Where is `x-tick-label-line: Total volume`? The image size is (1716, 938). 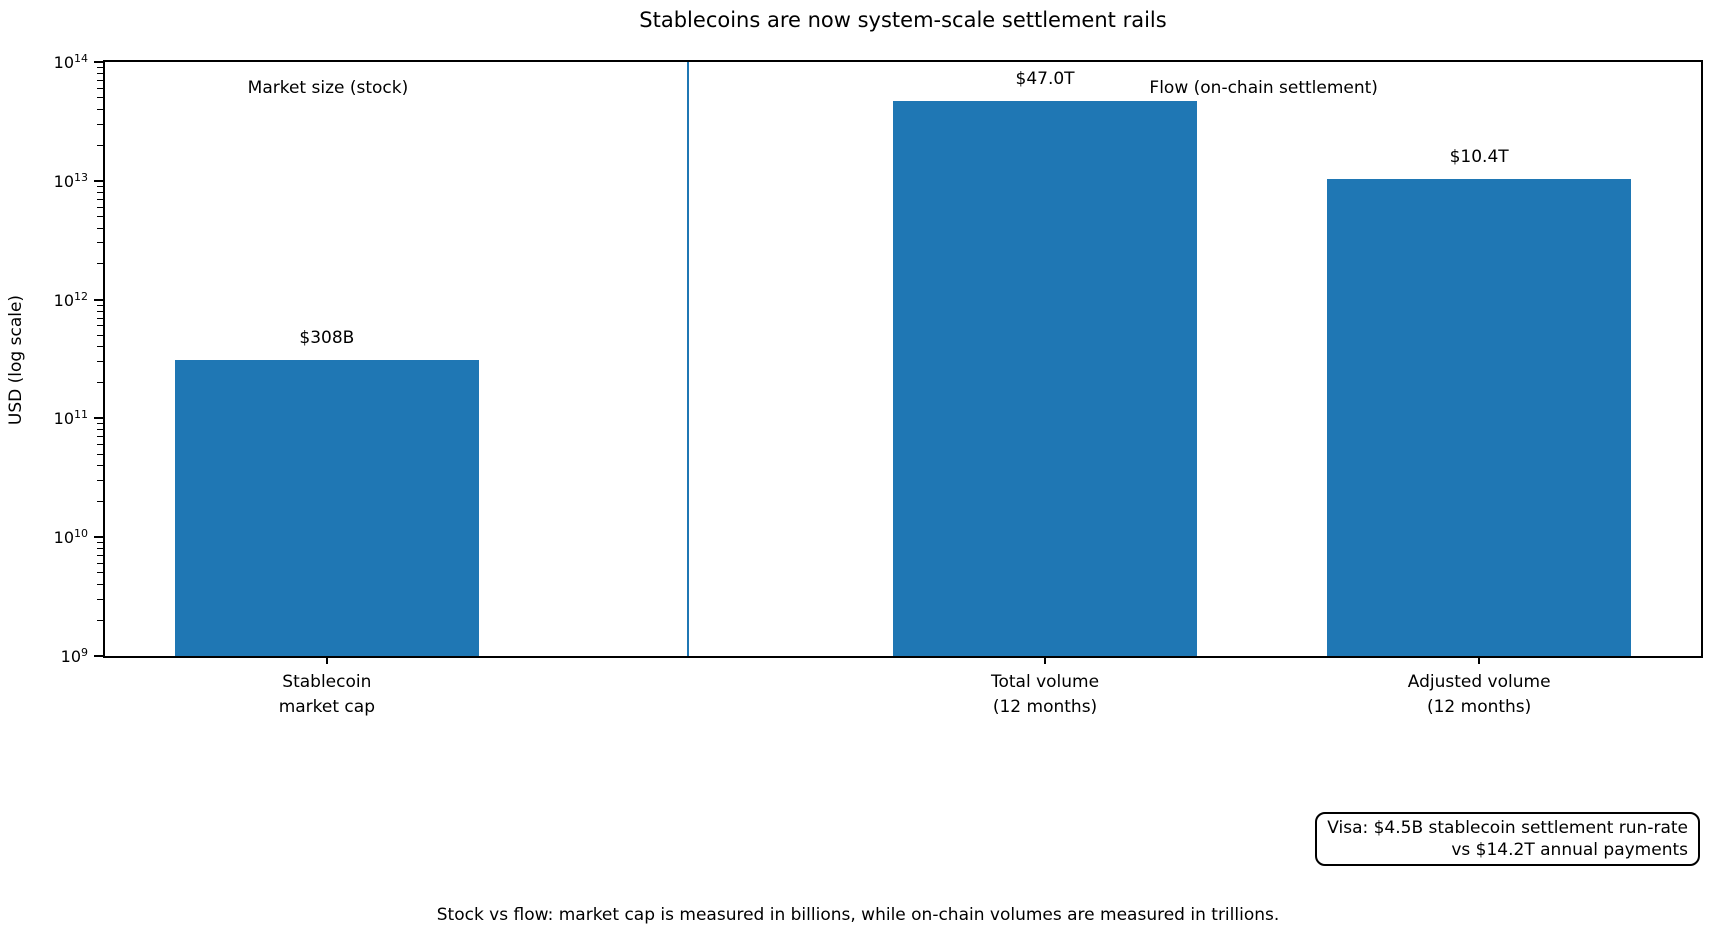 x-tick-label-line: Total volume is located at coordinates (1045, 682).